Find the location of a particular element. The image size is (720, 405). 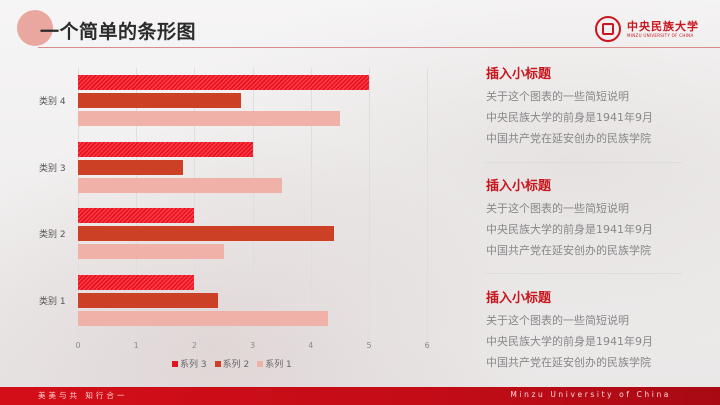

legend-label: 系列 2 is located at coordinates (236, 365).